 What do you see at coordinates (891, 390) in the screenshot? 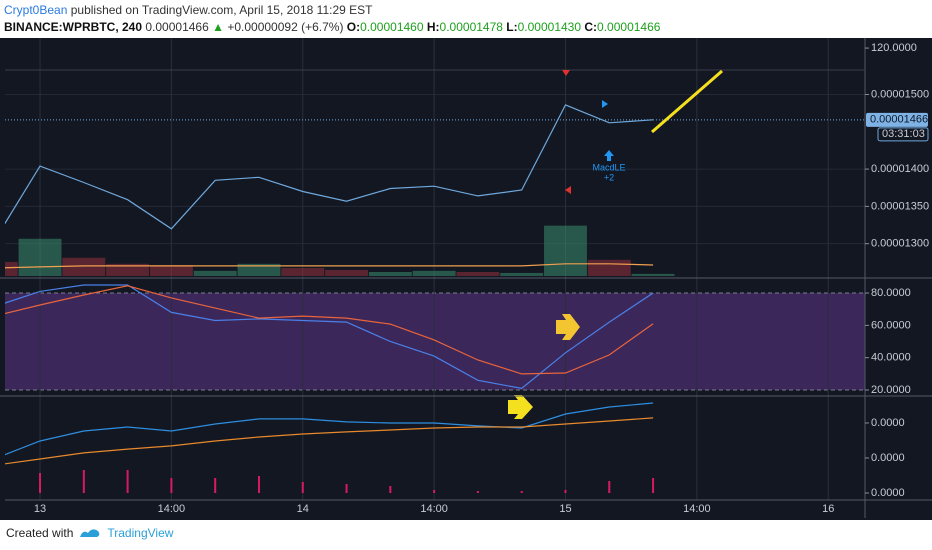
I see `y-tick-label: 20.0000` at bounding box center [891, 390].